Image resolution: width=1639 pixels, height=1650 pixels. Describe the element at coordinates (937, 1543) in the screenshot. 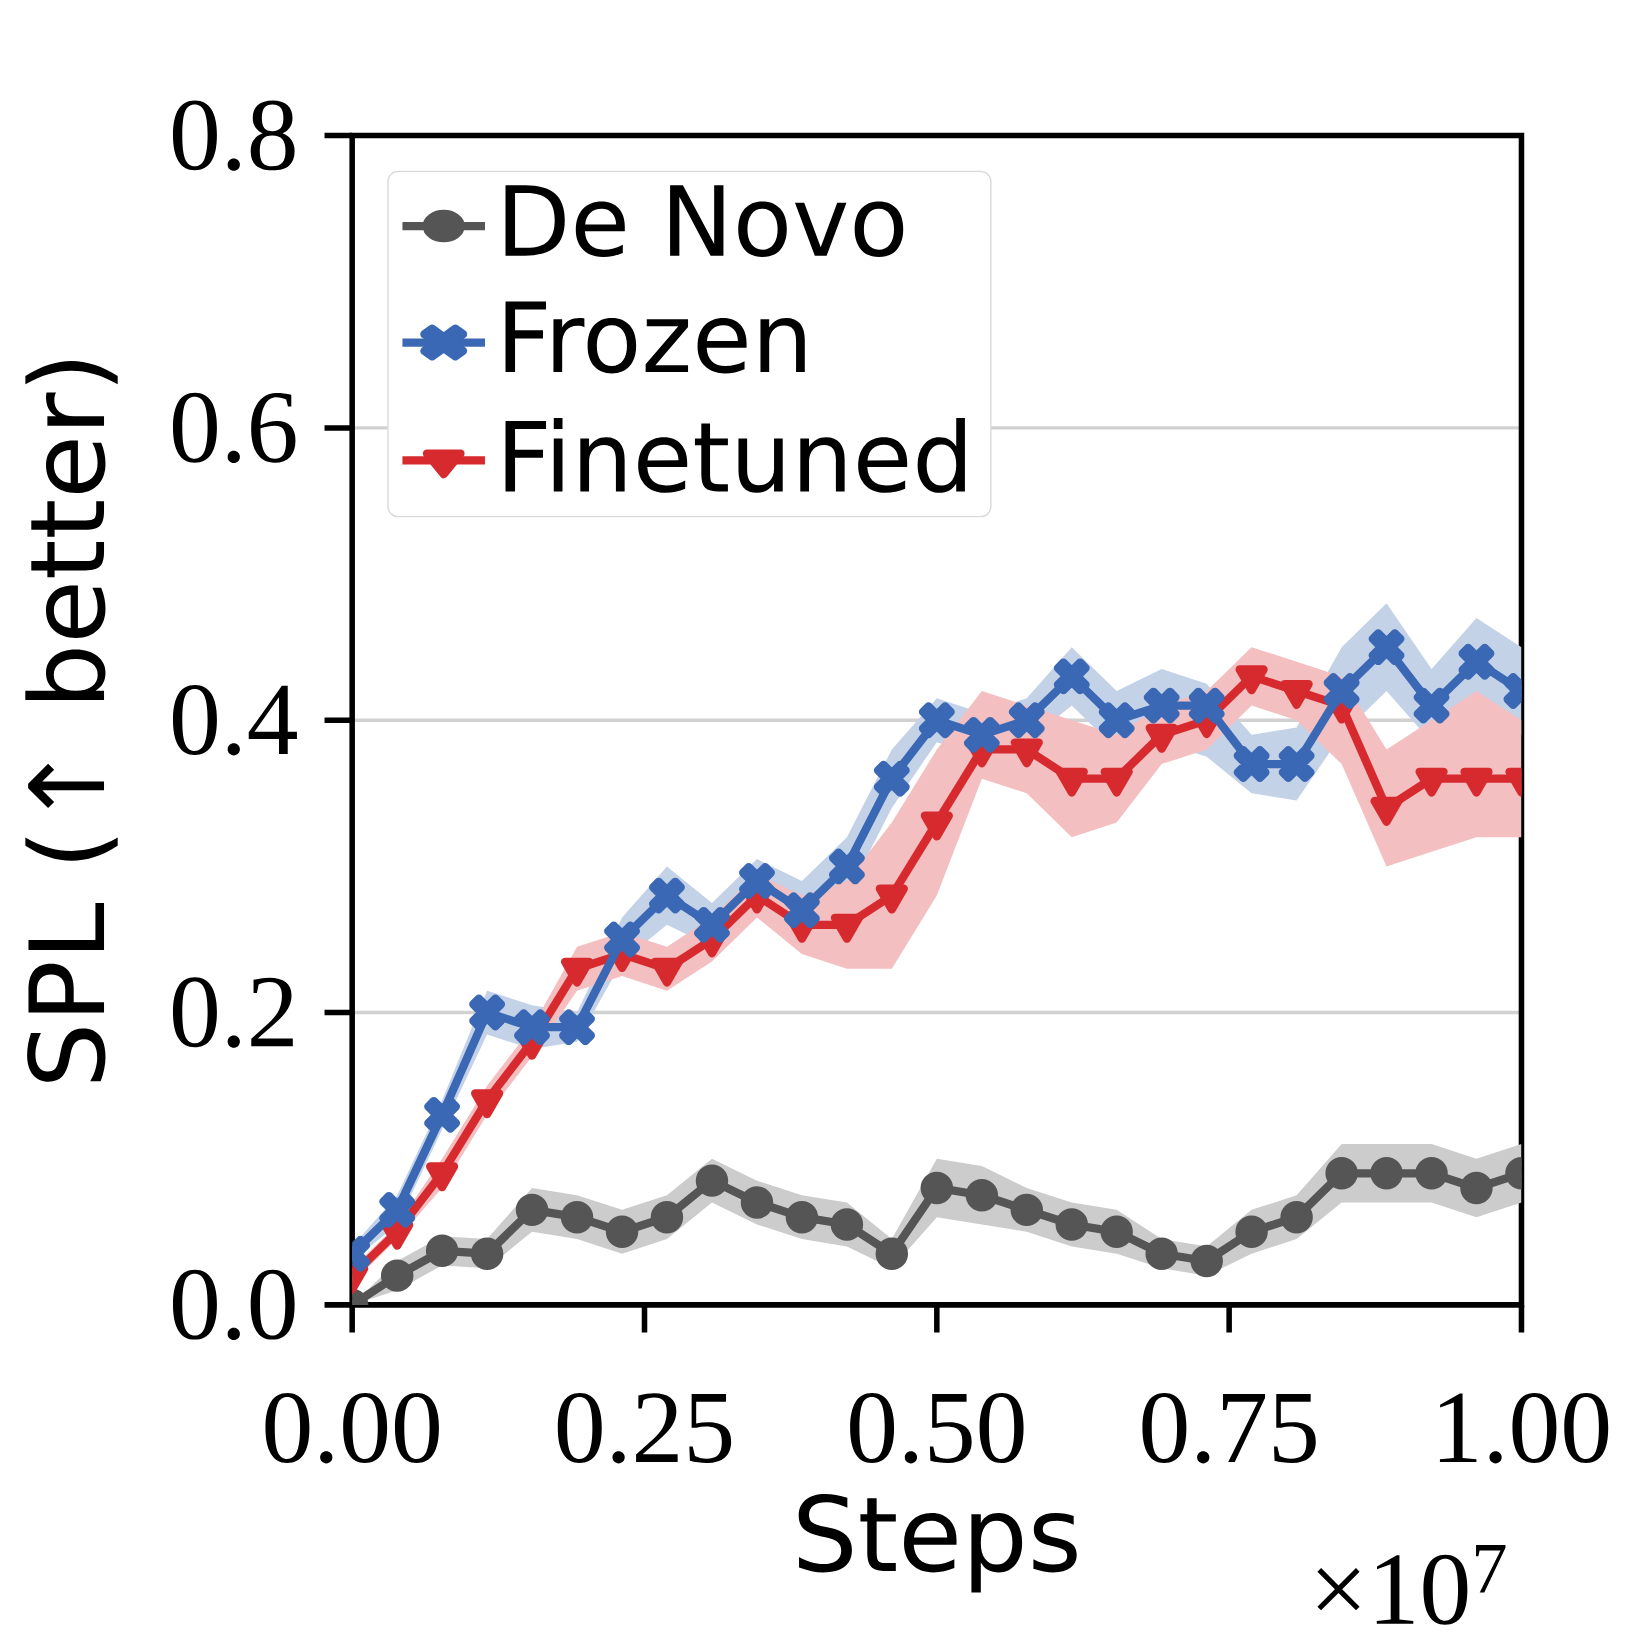

I see `x-axis-title: Steps` at that location.